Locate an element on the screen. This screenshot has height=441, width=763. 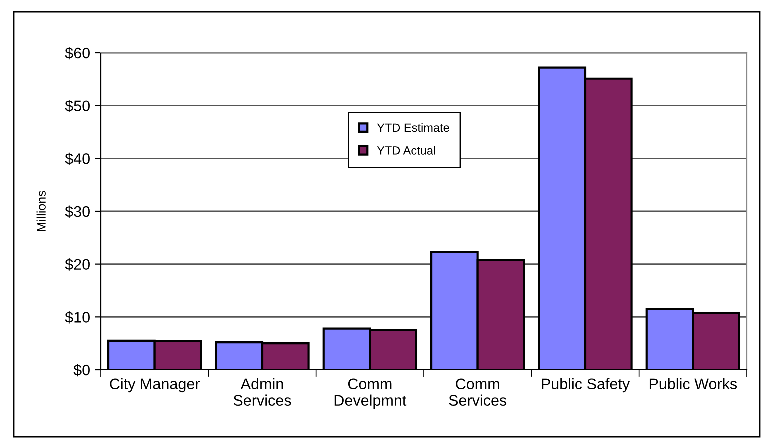
y-tick-label: $20 is located at coordinates (77, 264).